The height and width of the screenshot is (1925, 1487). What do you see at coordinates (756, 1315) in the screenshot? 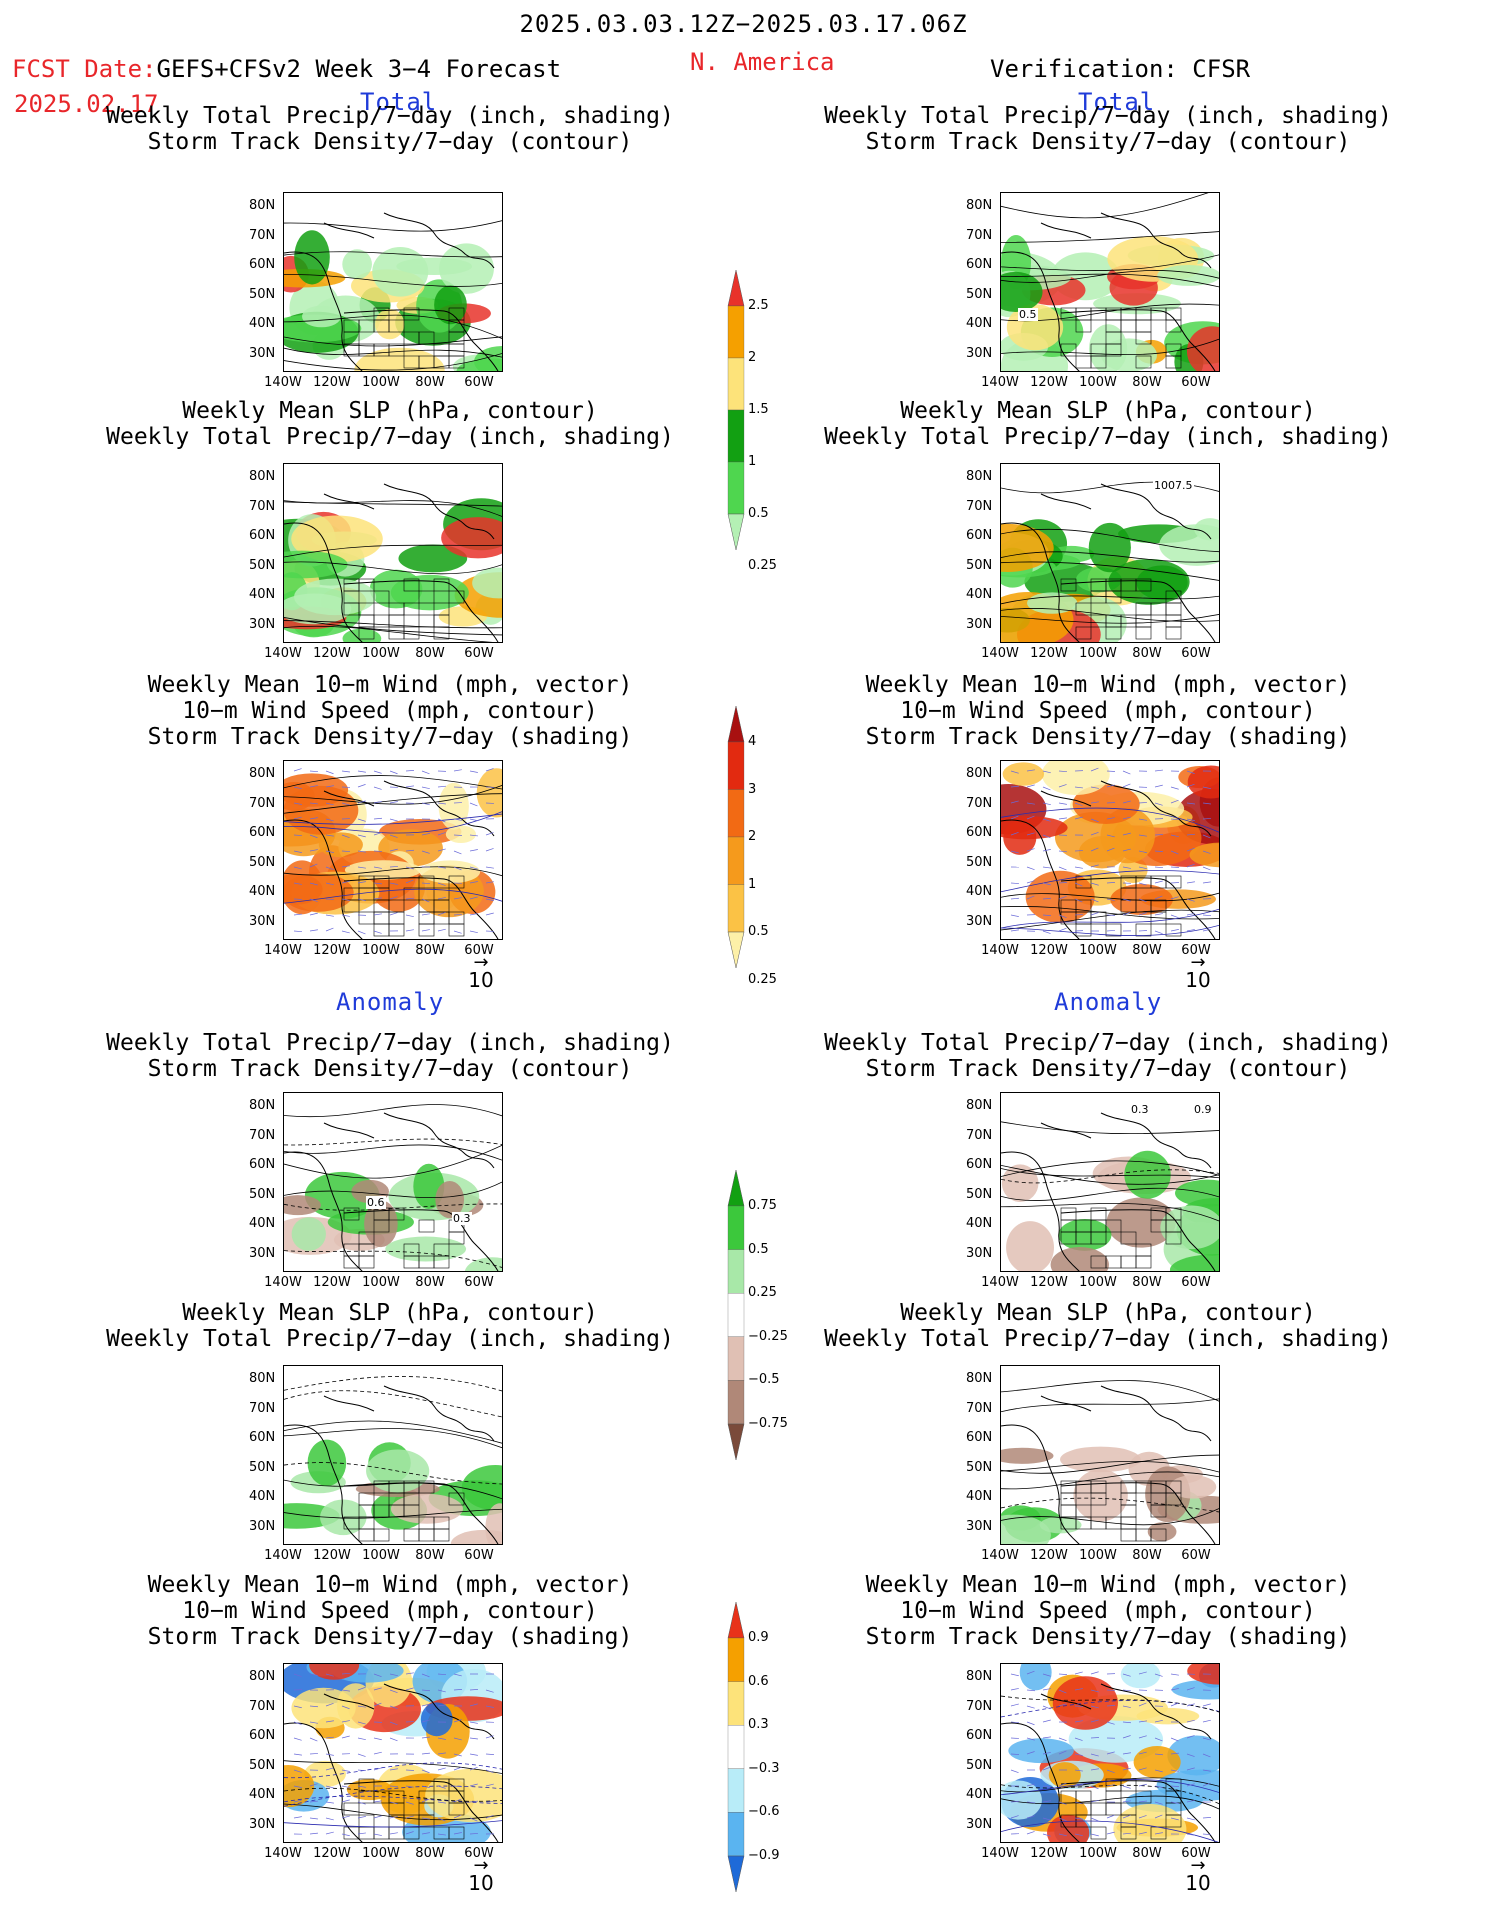
I see `colorbar-precip-anomaly: 0.75 0.5 0.25 −0.25 −0.5 −0.75` at bounding box center [756, 1315].